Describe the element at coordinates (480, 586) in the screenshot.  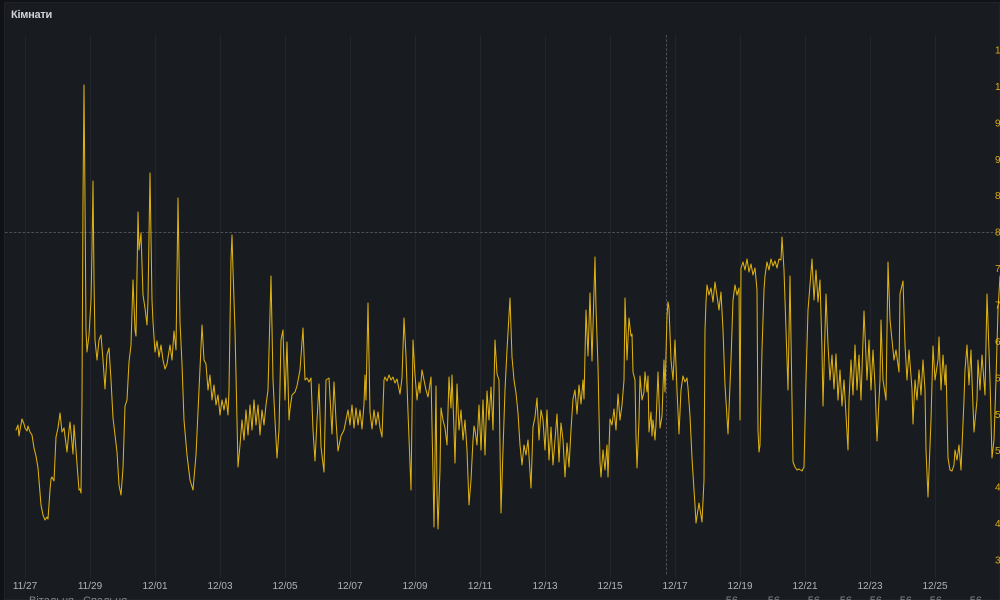
I see `svg-text: 12/11` at that location.